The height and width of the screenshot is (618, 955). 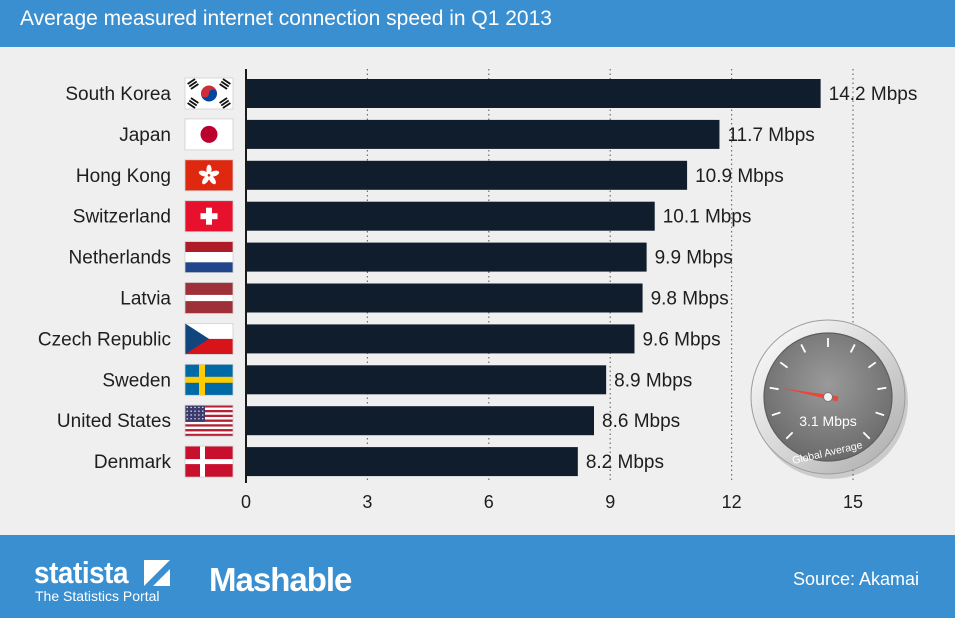 I want to click on united-states-flag-icon, so click(x=209, y=420).